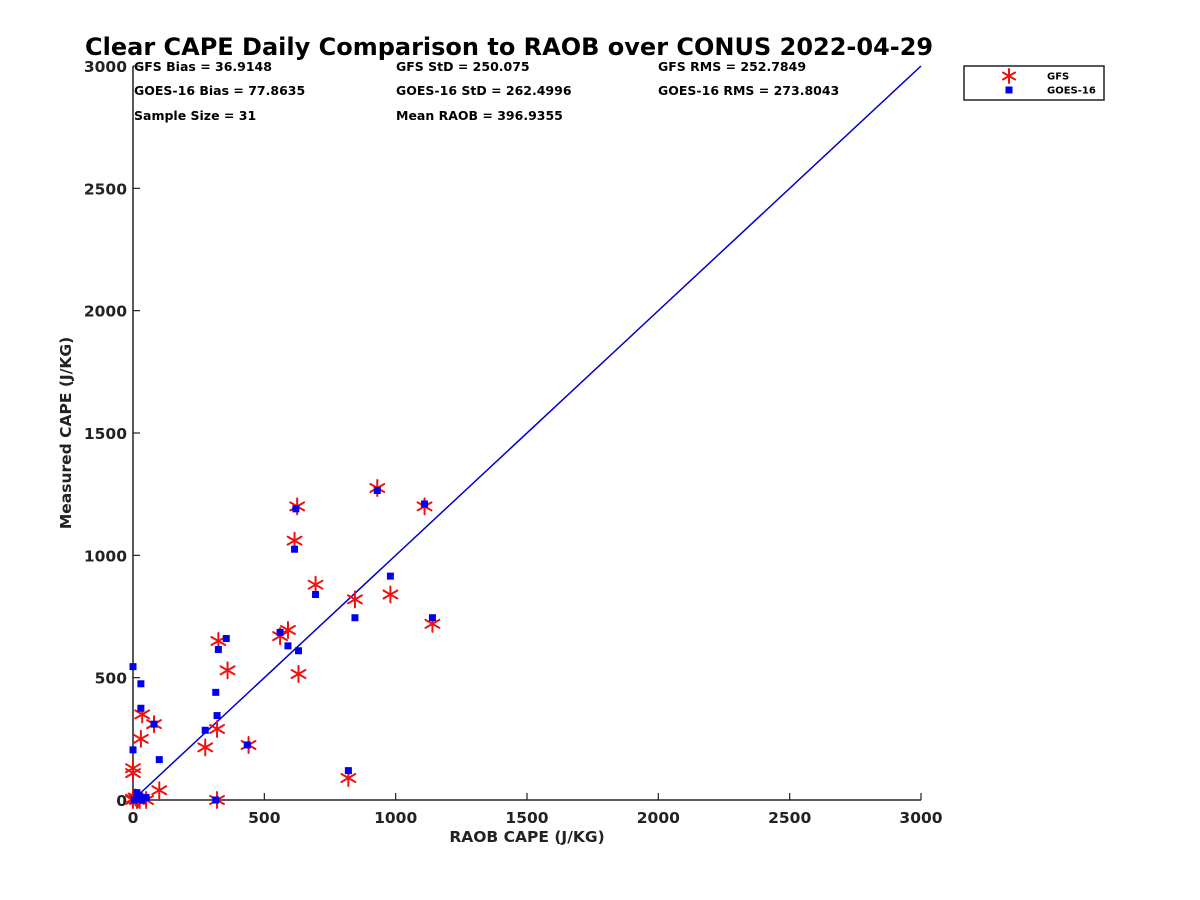 The image size is (1200, 900). What do you see at coordinates (463, 66) in the screenshot?
I see `stat-text: GFS StD = 250.075` at bounding box center [463, 66].